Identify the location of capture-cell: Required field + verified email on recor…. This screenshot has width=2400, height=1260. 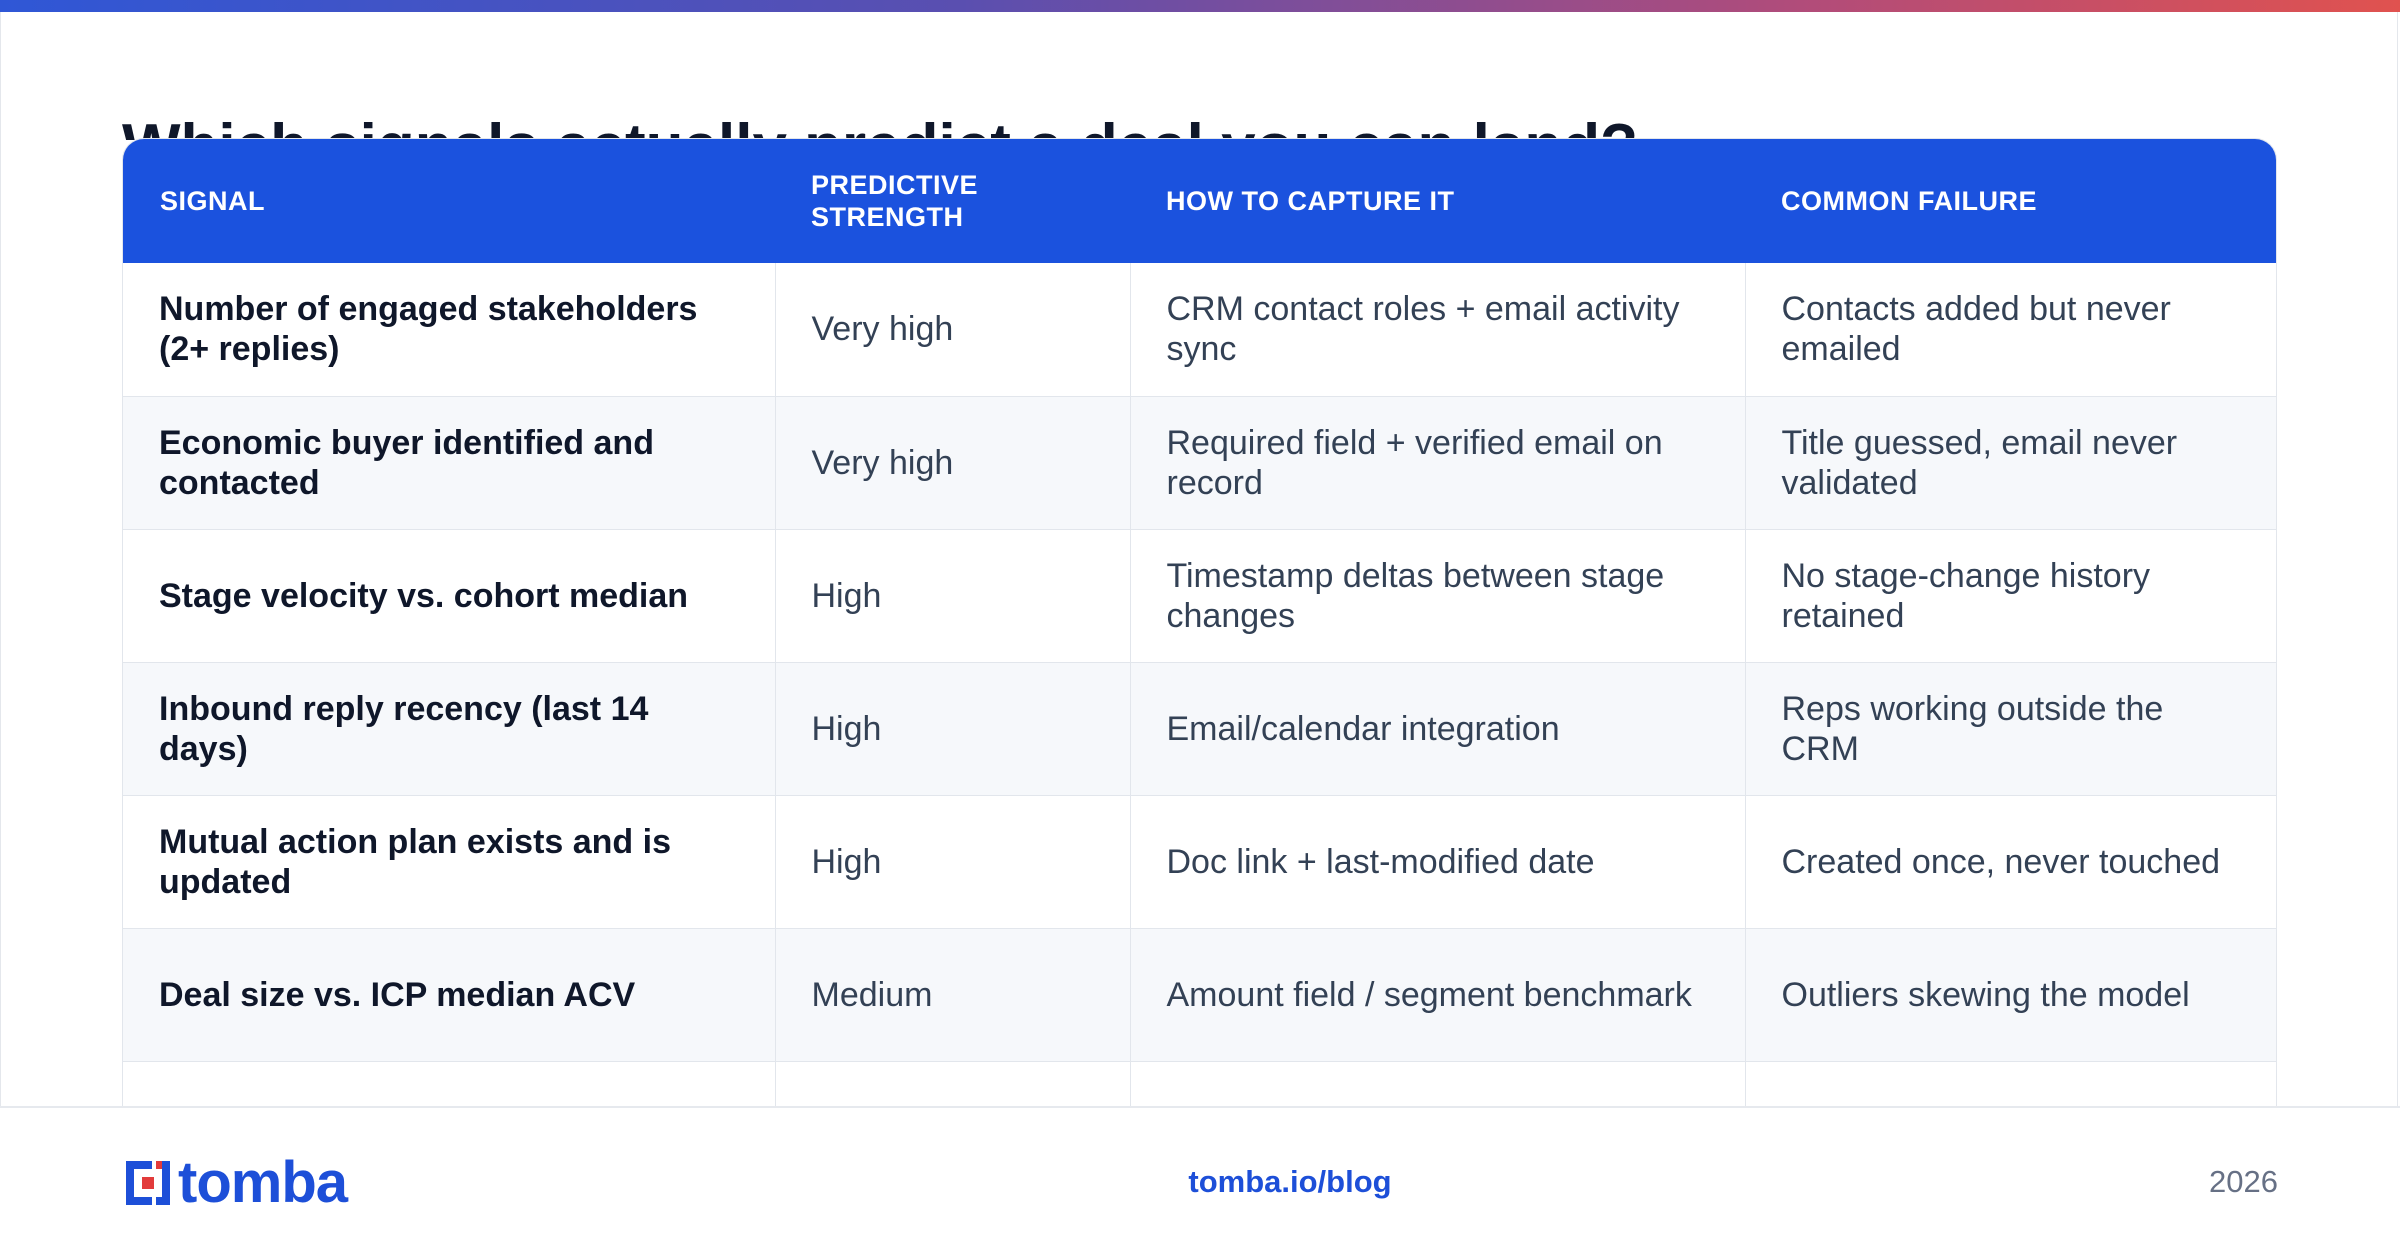
(1438, 463).